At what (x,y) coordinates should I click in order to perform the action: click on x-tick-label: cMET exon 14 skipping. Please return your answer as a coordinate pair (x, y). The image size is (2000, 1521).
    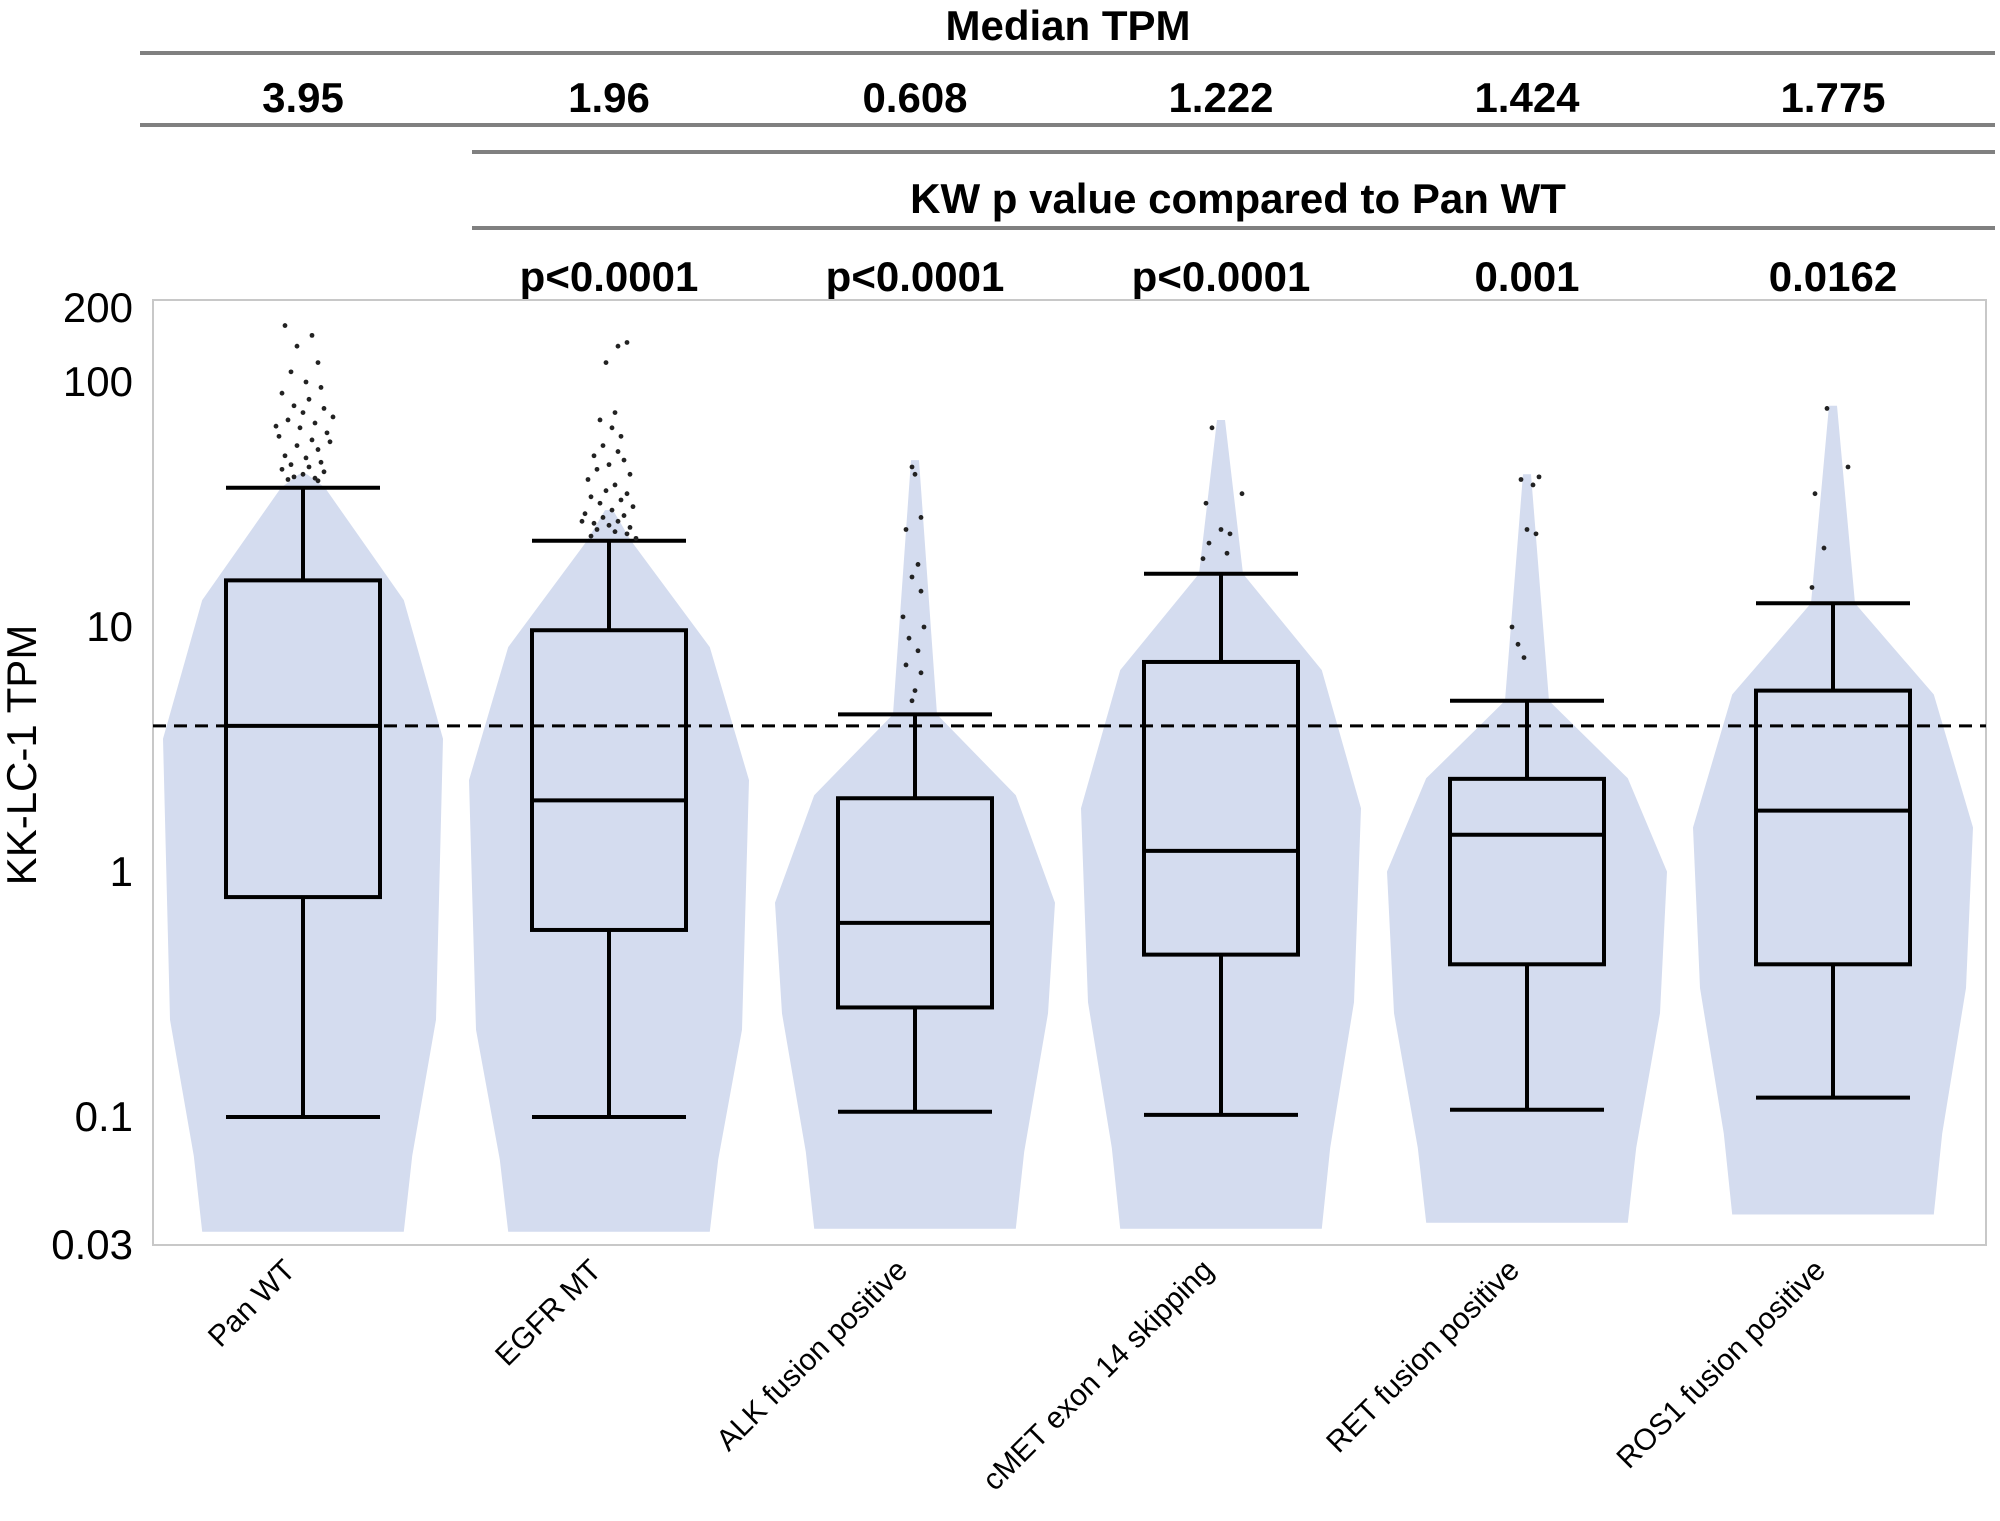
    Looking at the image, I should click on (1098, 1375).